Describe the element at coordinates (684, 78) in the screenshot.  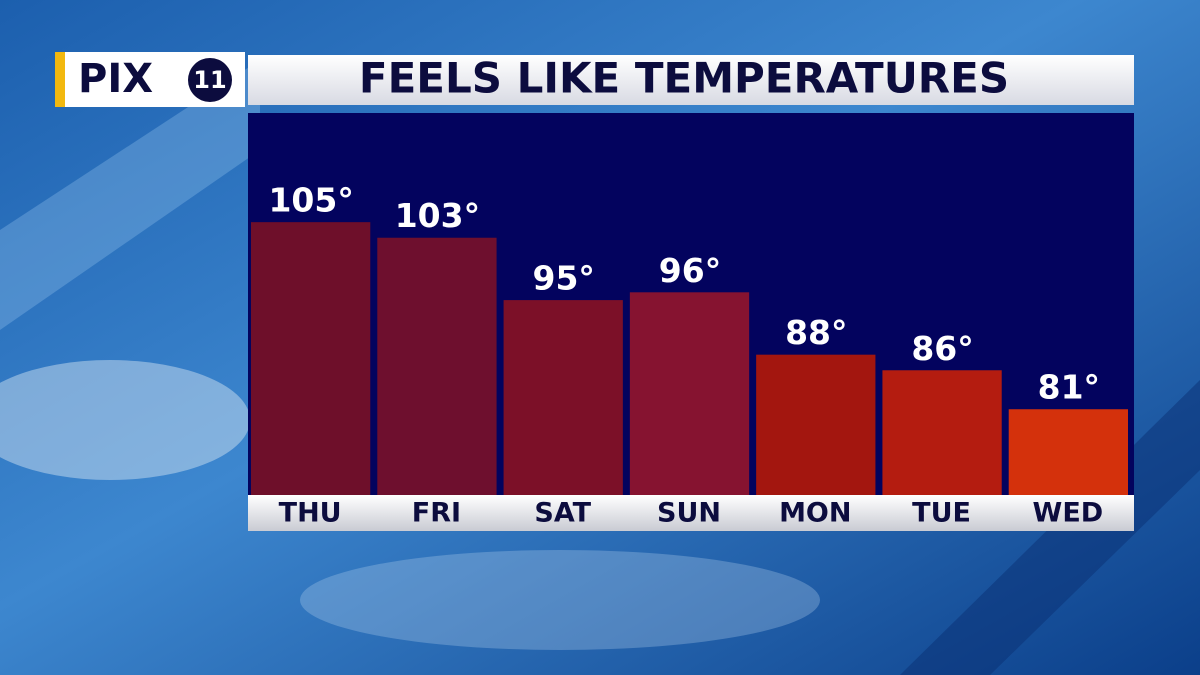
I see `chart-title: FEELS LIKE TEMPERATURES` at that location.